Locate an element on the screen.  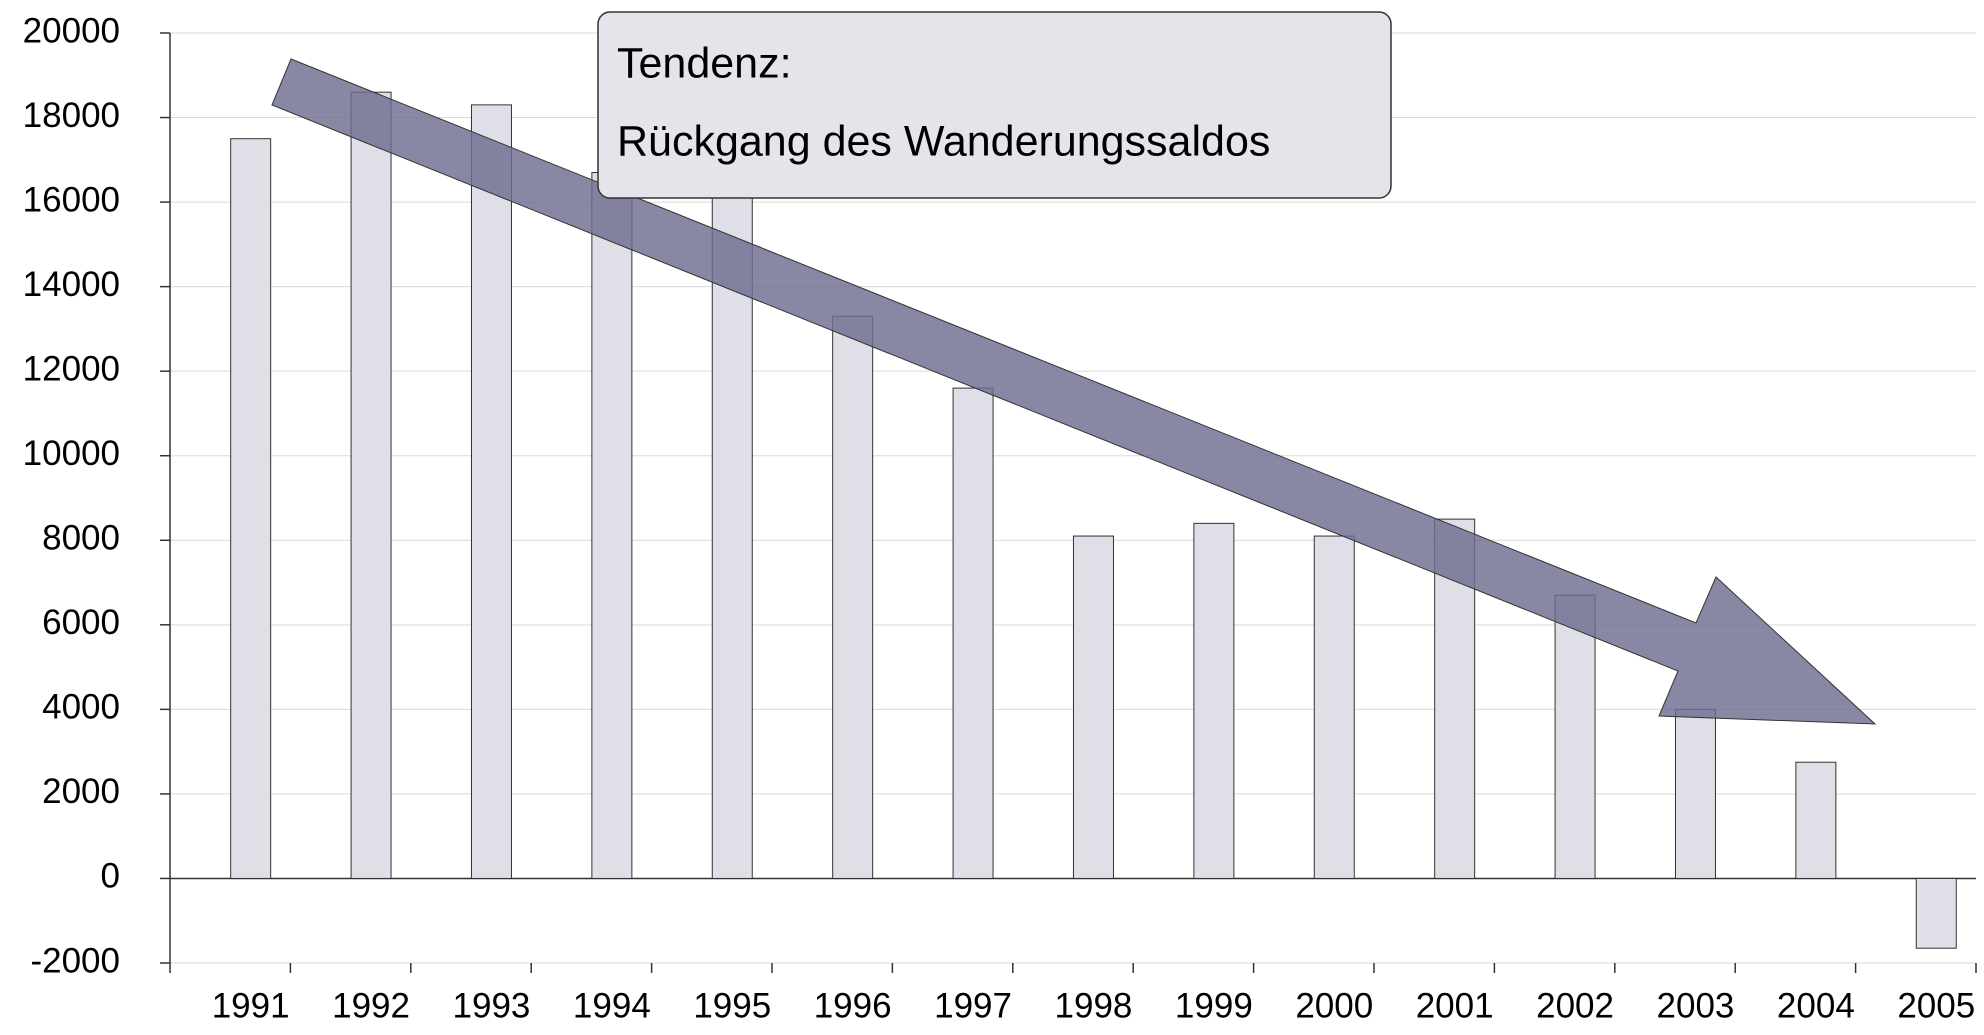
y-tick-label: 20000 is located at coordinates (71, 30).